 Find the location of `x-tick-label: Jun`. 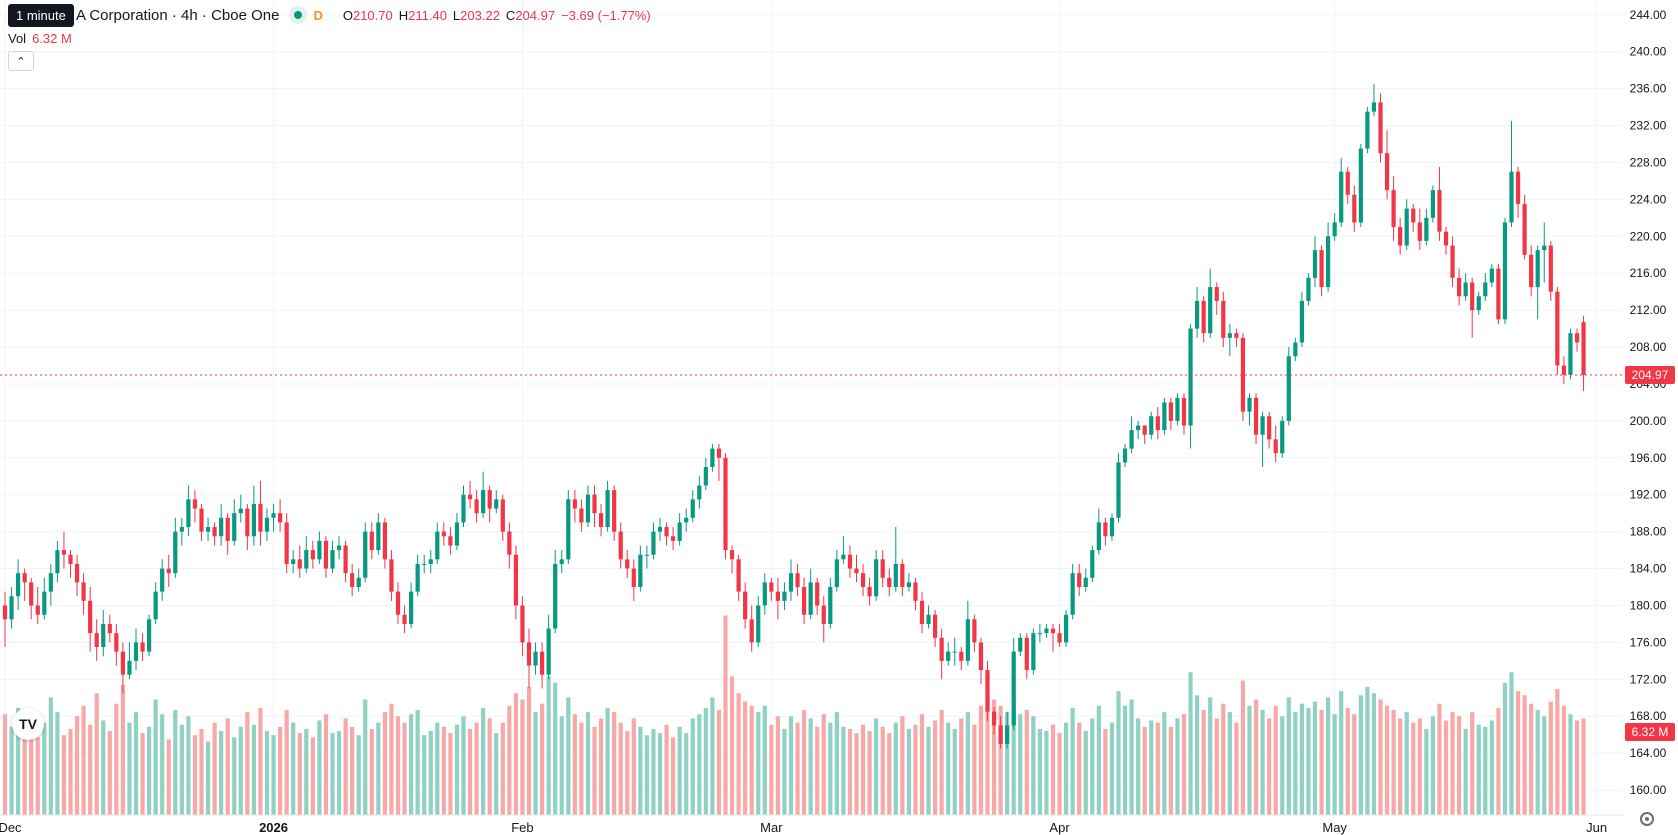

x-tick-label: Jun is located at coordinates (1596, 827).